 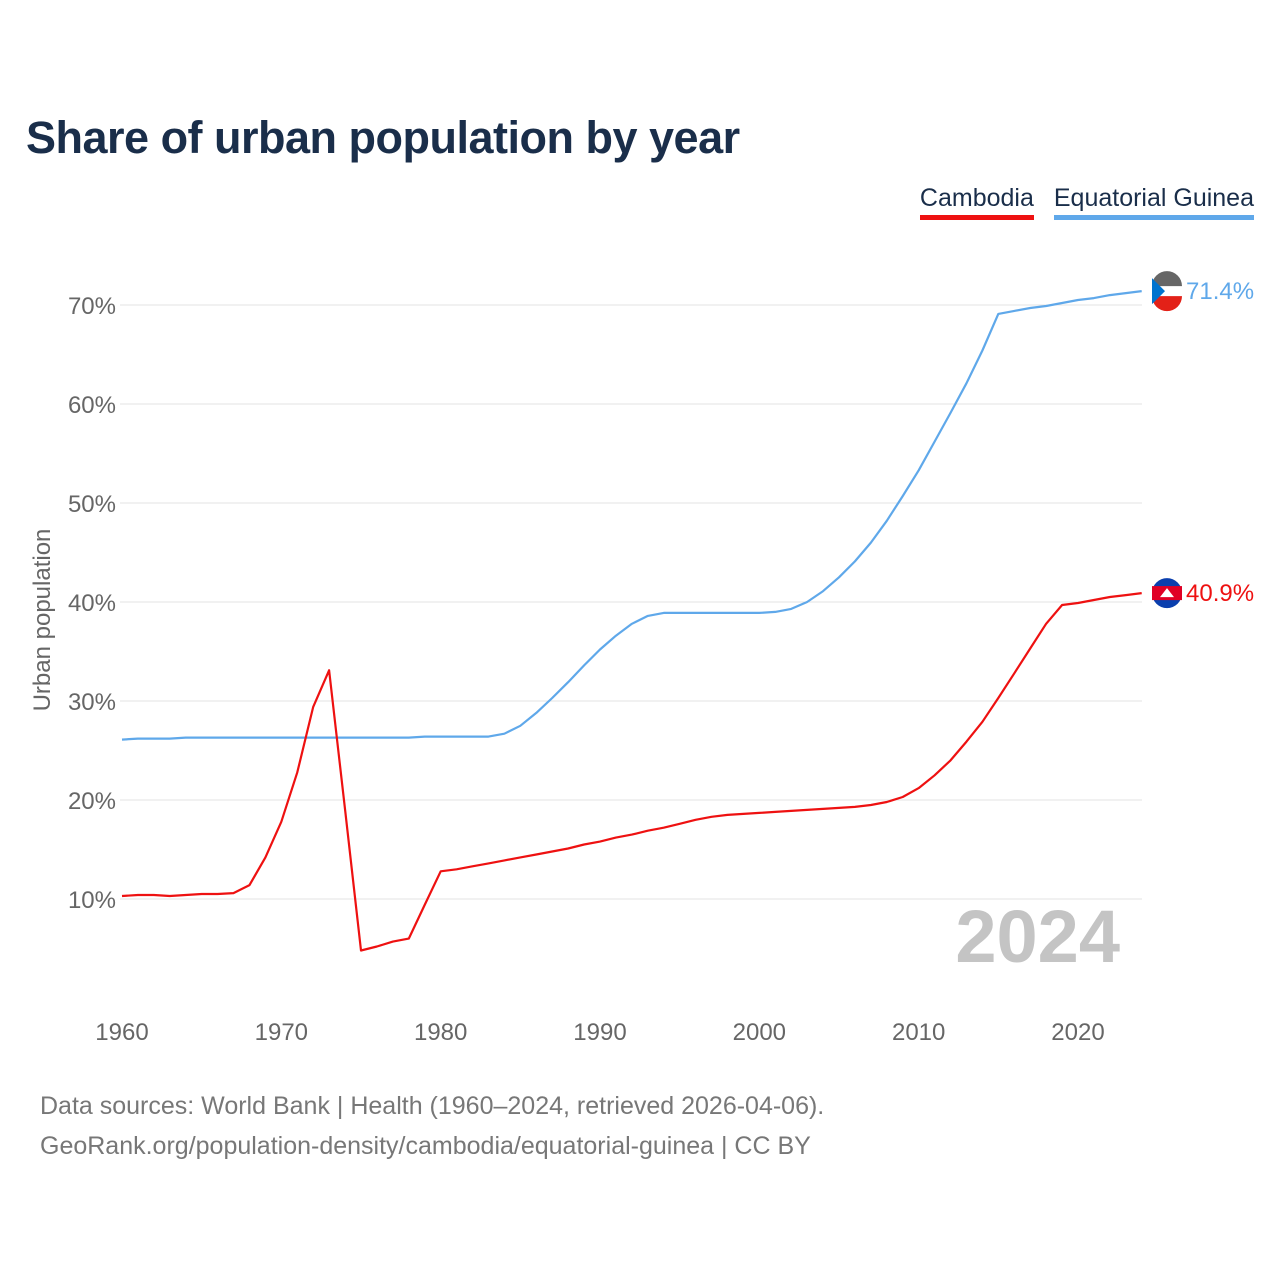 What do you see at coordinates (1167, 279) in the screenshot?
I see `flag-top-band` at bounding box center [1167, 279].